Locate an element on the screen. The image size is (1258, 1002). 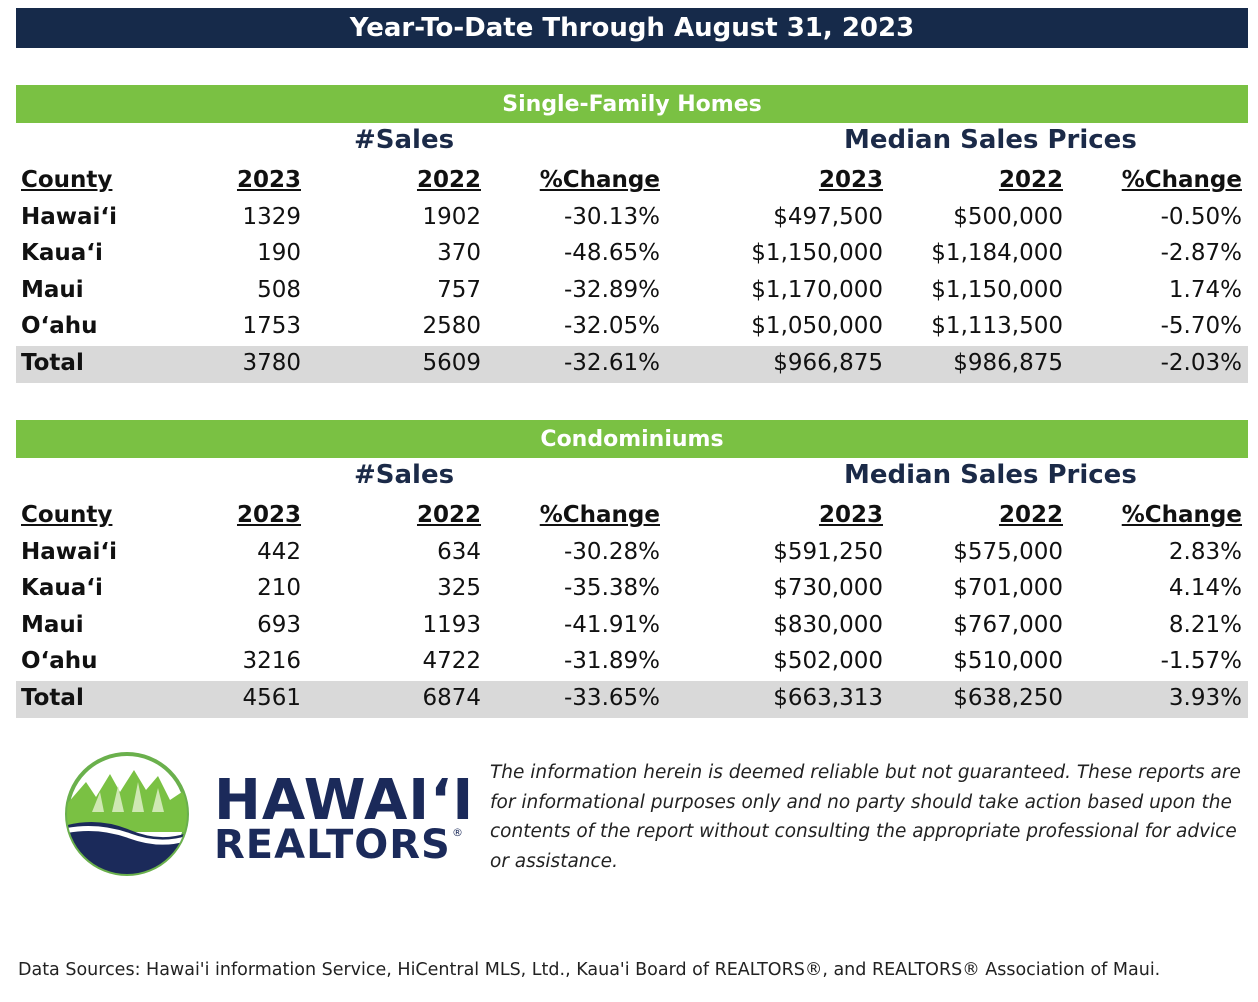
sales-2023-cell: 693 is located at coordinates (279, 624).